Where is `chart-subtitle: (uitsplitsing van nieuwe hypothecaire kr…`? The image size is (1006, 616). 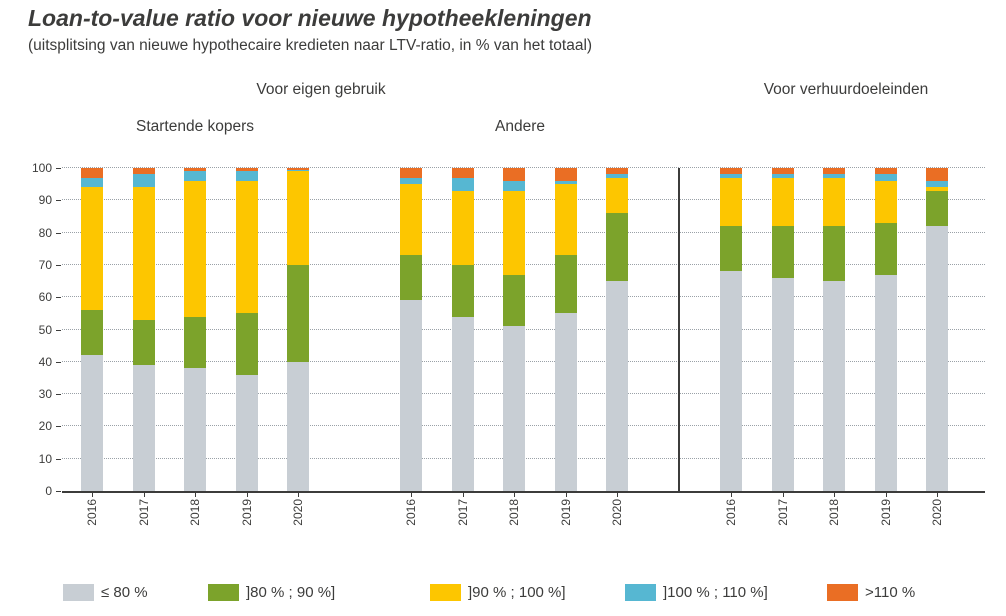 chart-subtitle: (uitsplitsing van nieuwe hypothecaire kr… is located at coordinates (310, 45).